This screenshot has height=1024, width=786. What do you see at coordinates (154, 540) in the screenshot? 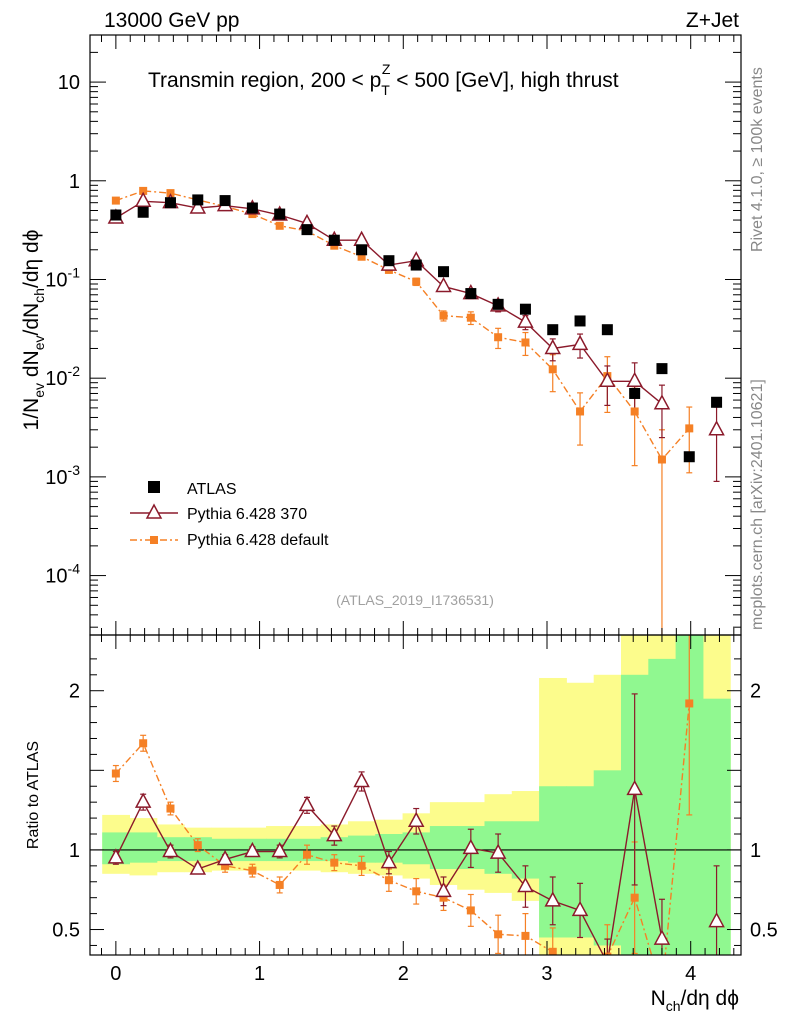
I see `legend-pdef-marker` at bounding box center [154, 540].